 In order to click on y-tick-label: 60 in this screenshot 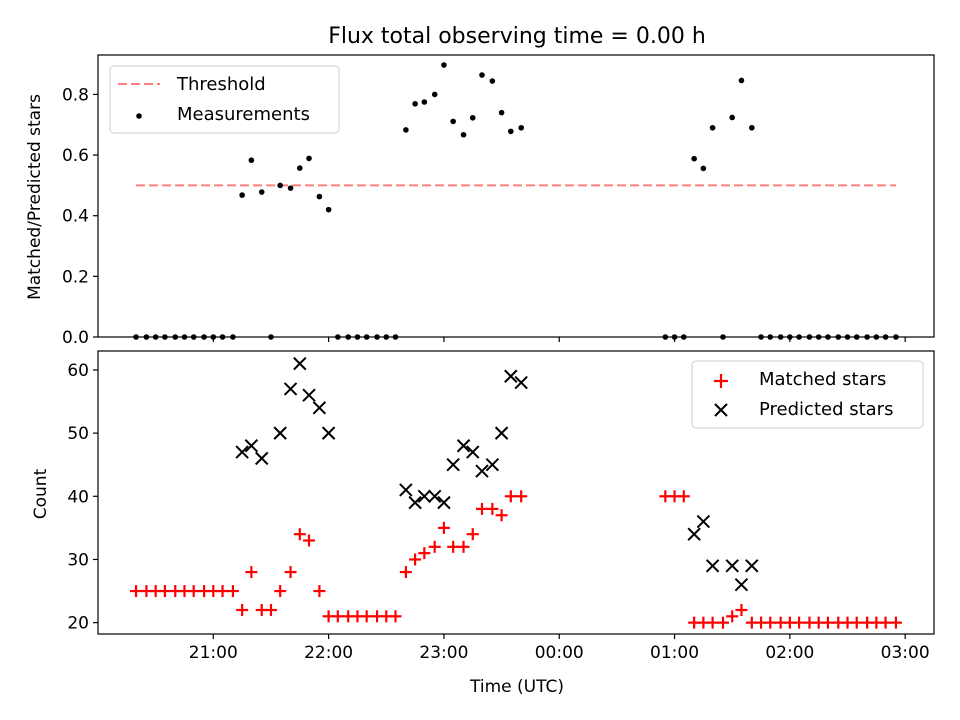, I will do `click(78, 371)`.